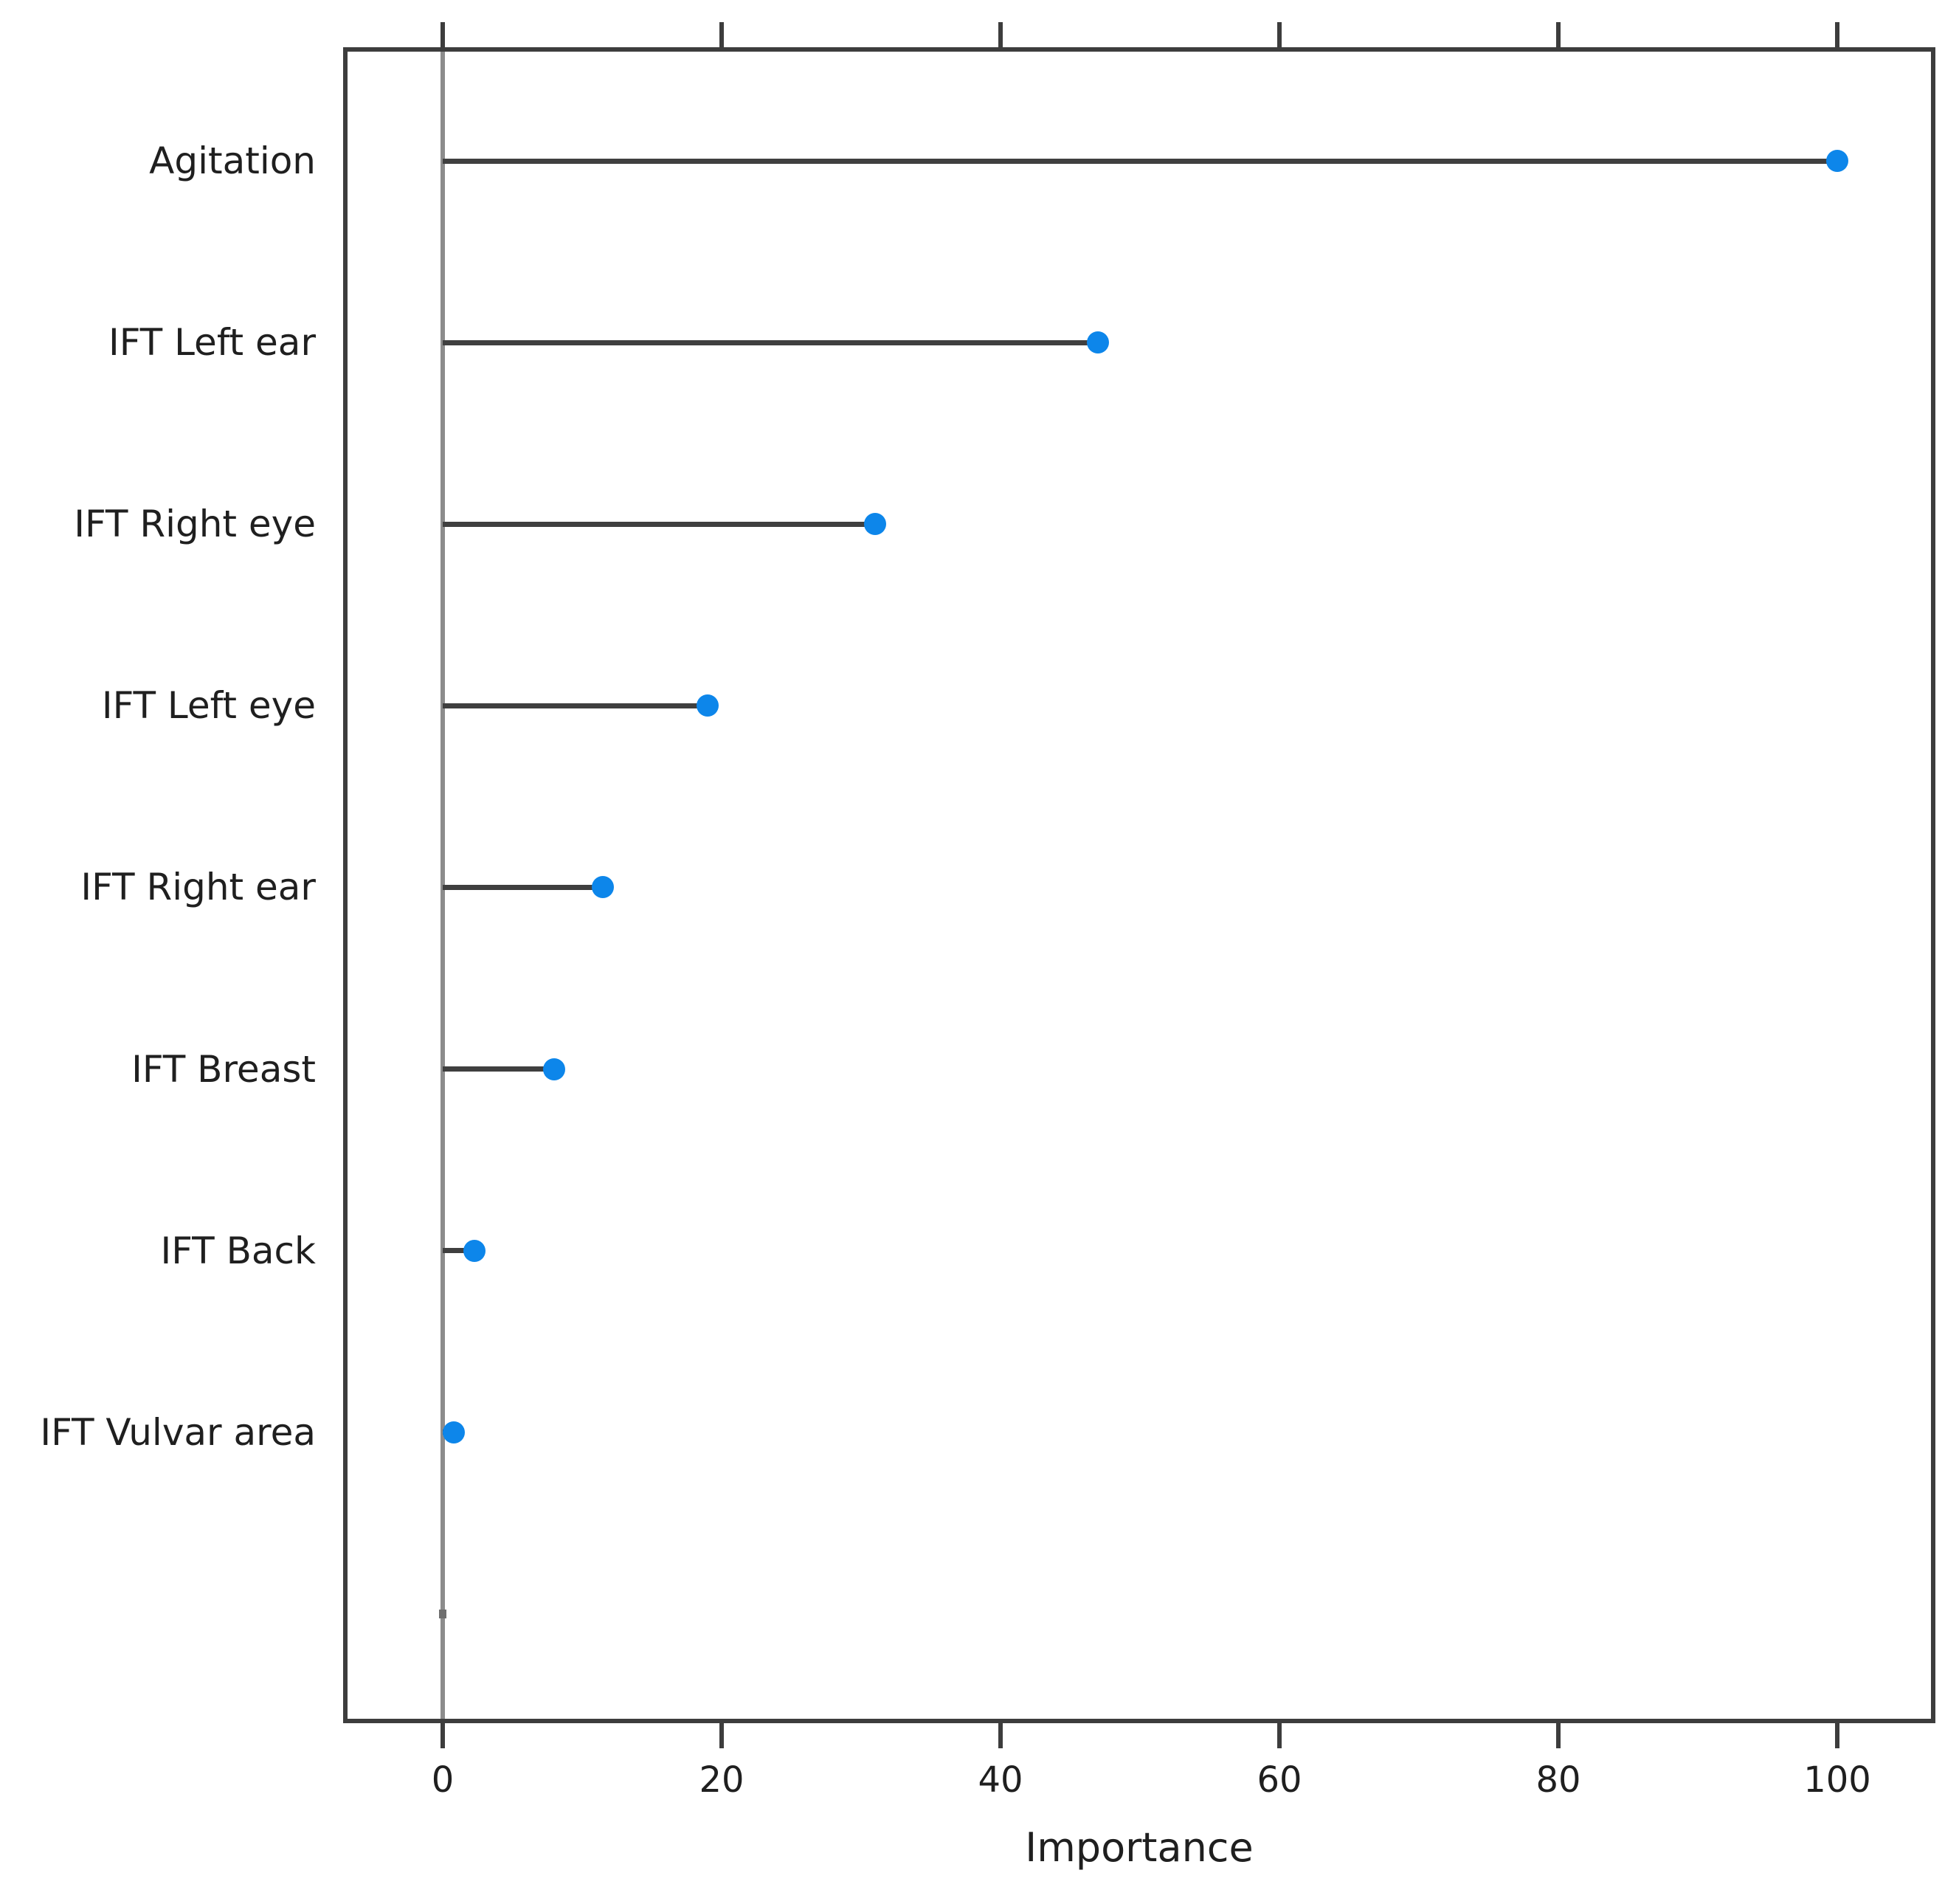 Image resolution: width=1959 pixels, height=1904 pixels. Describe the element at coordinates (1558, 1780) in the screenshot. I see `x-tick-label: 80` at that location.